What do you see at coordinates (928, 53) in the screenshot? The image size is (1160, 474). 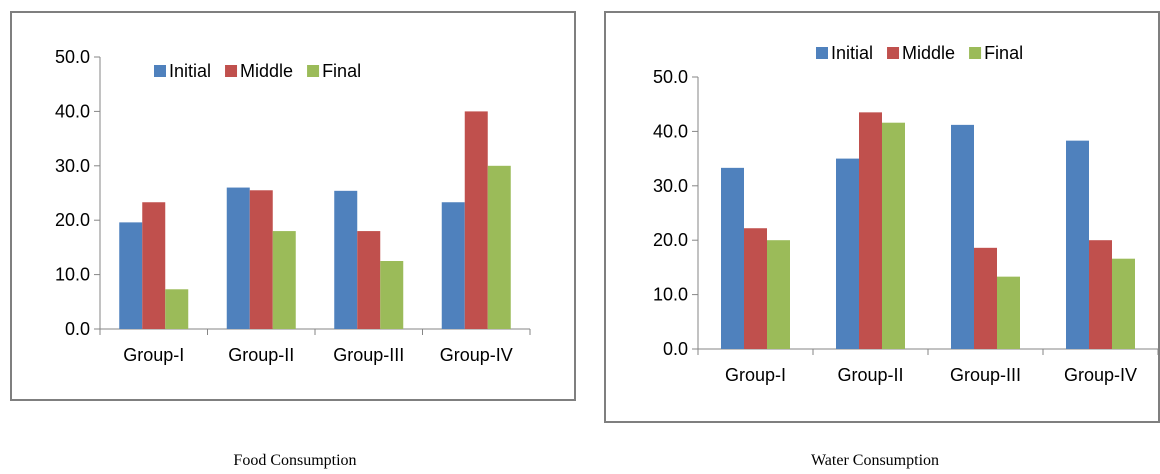 I see `water-legend-label: Middle` at bounding box center [928, 53].